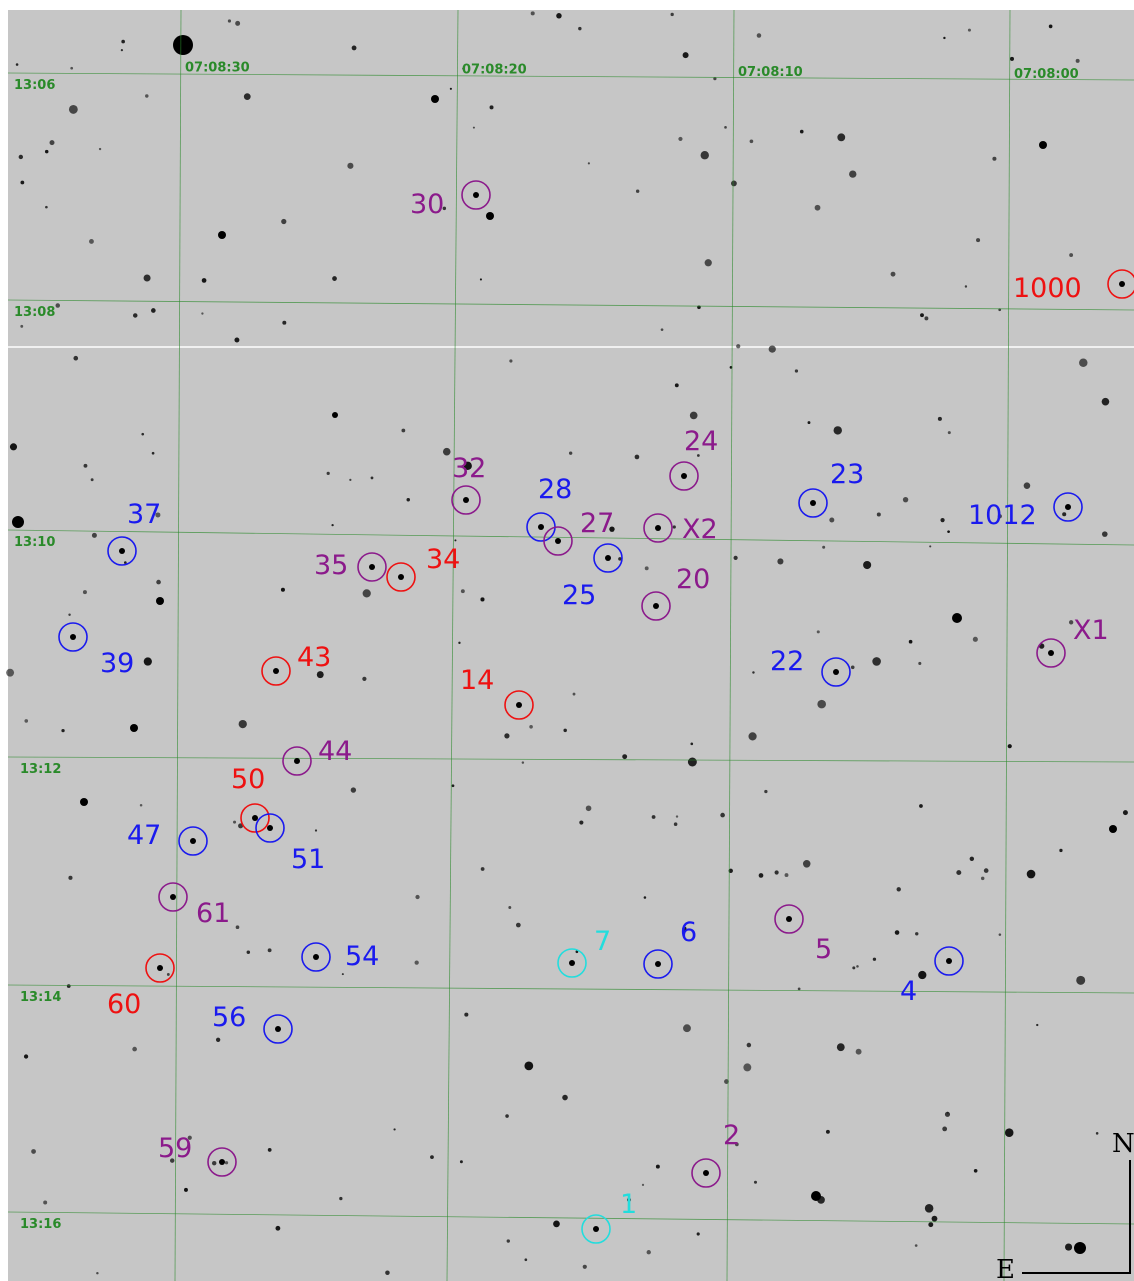 Image resolution: width=1134 pixels, height=1281 pixels. Describe the element at coordinates (34, 312) in the screenshot. I see `dec-label: 13:08` at that location.